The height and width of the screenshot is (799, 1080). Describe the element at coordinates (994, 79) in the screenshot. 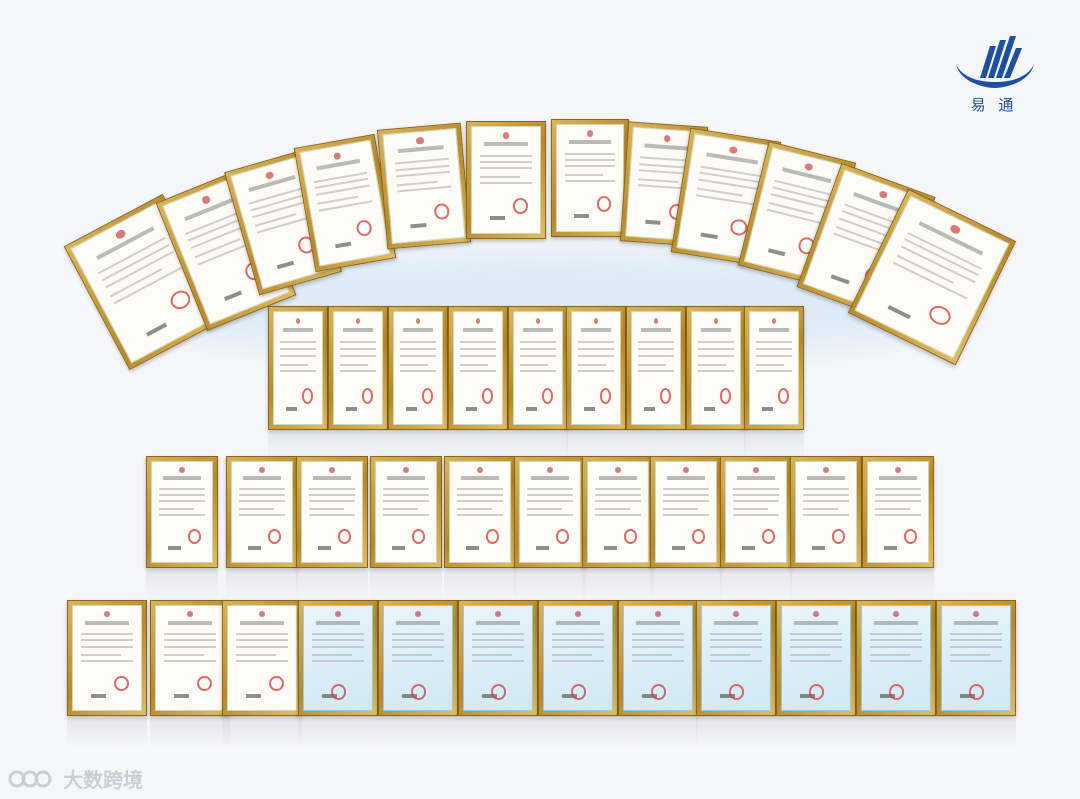

I see `company-logo: 易 通` at that location.